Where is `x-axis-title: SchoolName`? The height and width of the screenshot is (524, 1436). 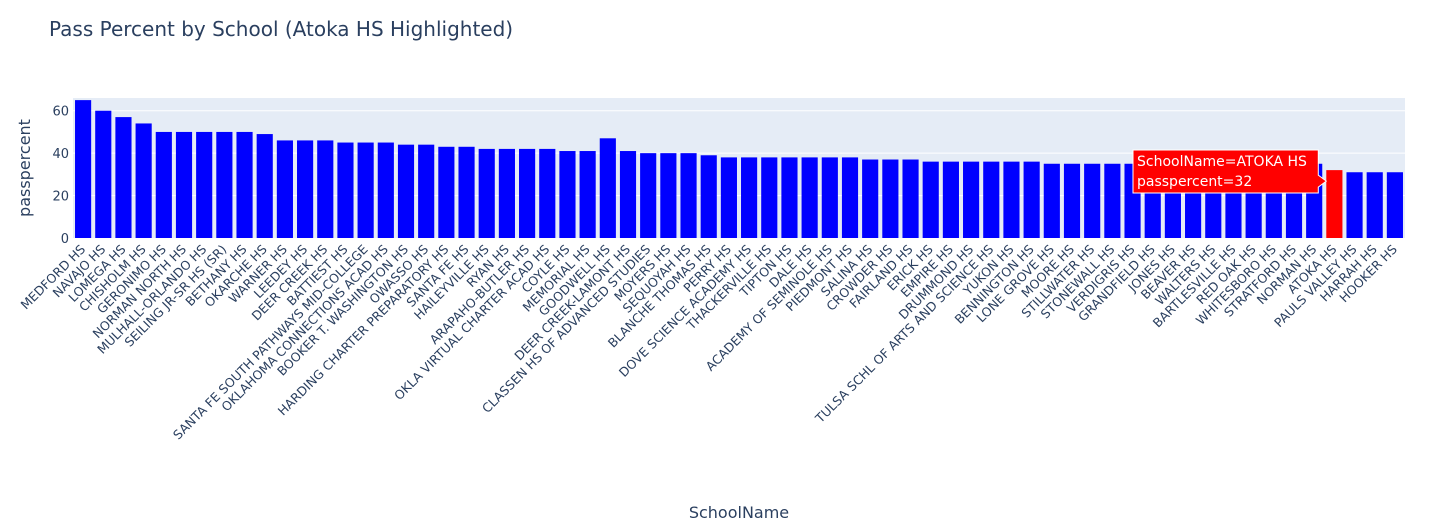 x-axis-title: SchoolName is located at coordinates (739, 512).